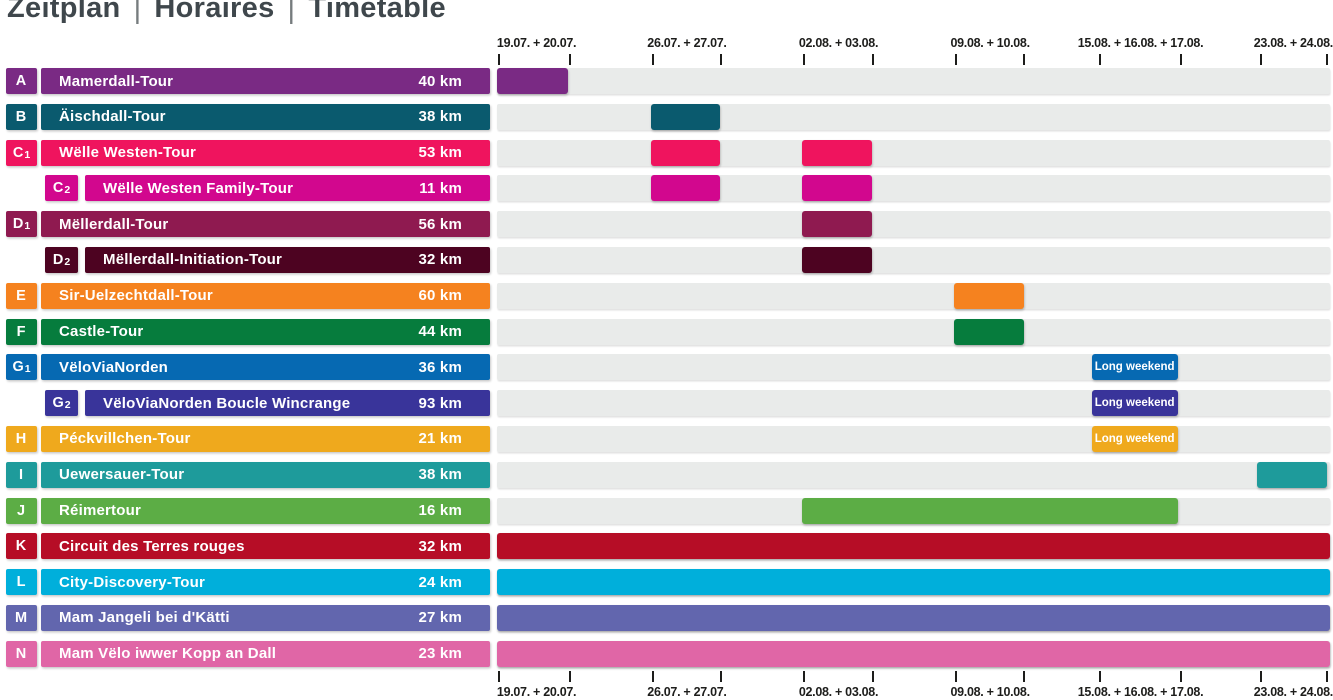  I want to click on tour-row-a: A Mamerdall-Tour 40 km, so click(666, 81).